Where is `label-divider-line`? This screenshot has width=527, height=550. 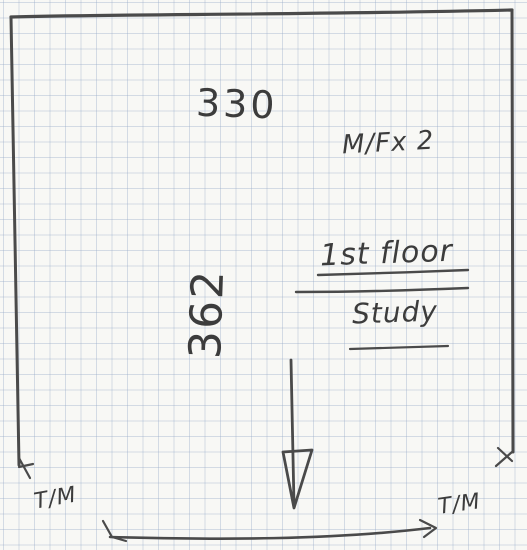 label-divider-line is located at coordinates (382, 290).